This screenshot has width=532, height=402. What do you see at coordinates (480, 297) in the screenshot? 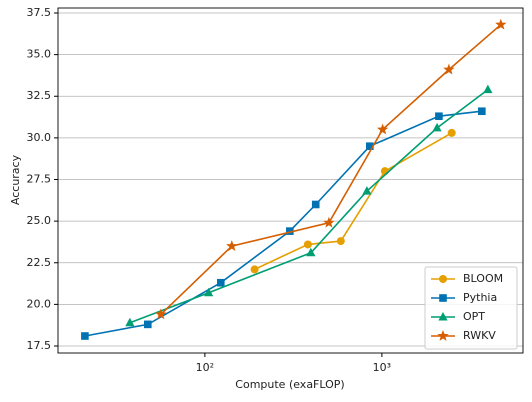
I see `legend-label: Pythia` at bounding box center [480, 297].